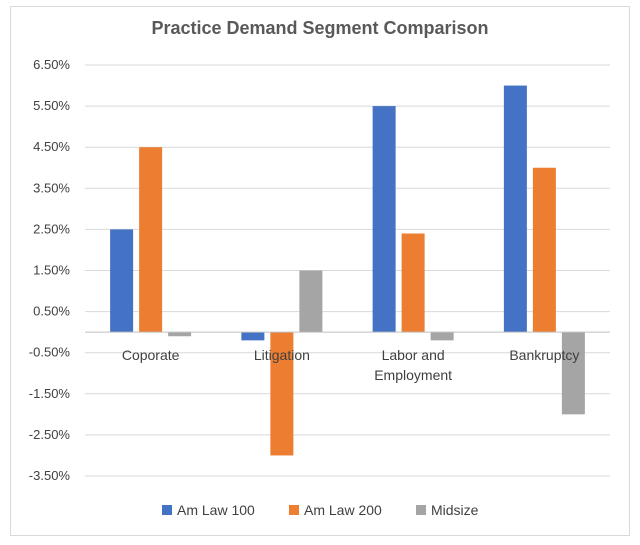 The height and width of the screenshot is (545, 640). What do you see at coordinates (343, 510) in the screenshot?
I see `legend-label: Am Law 200` at bounding box center [343, 510].